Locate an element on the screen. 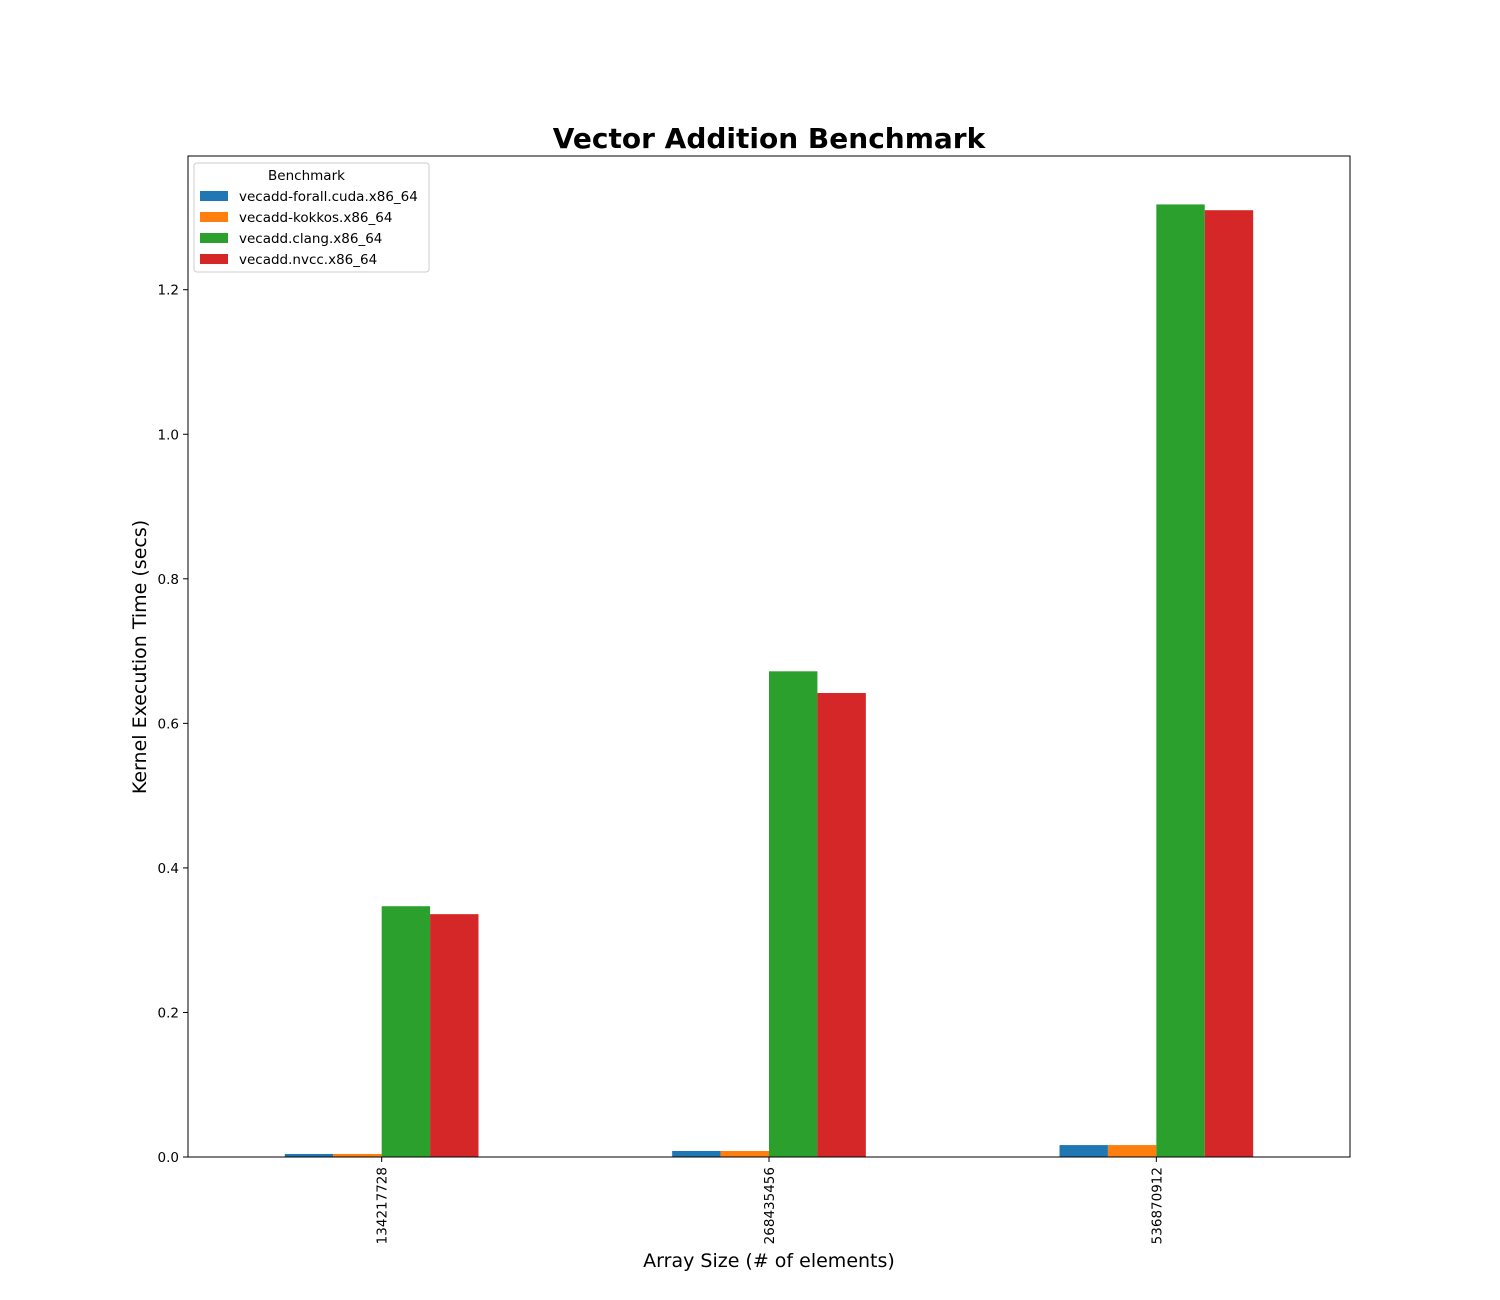  legend-entry: vecadd.nvcc.x86_64 is located at coordinates (308, 260).